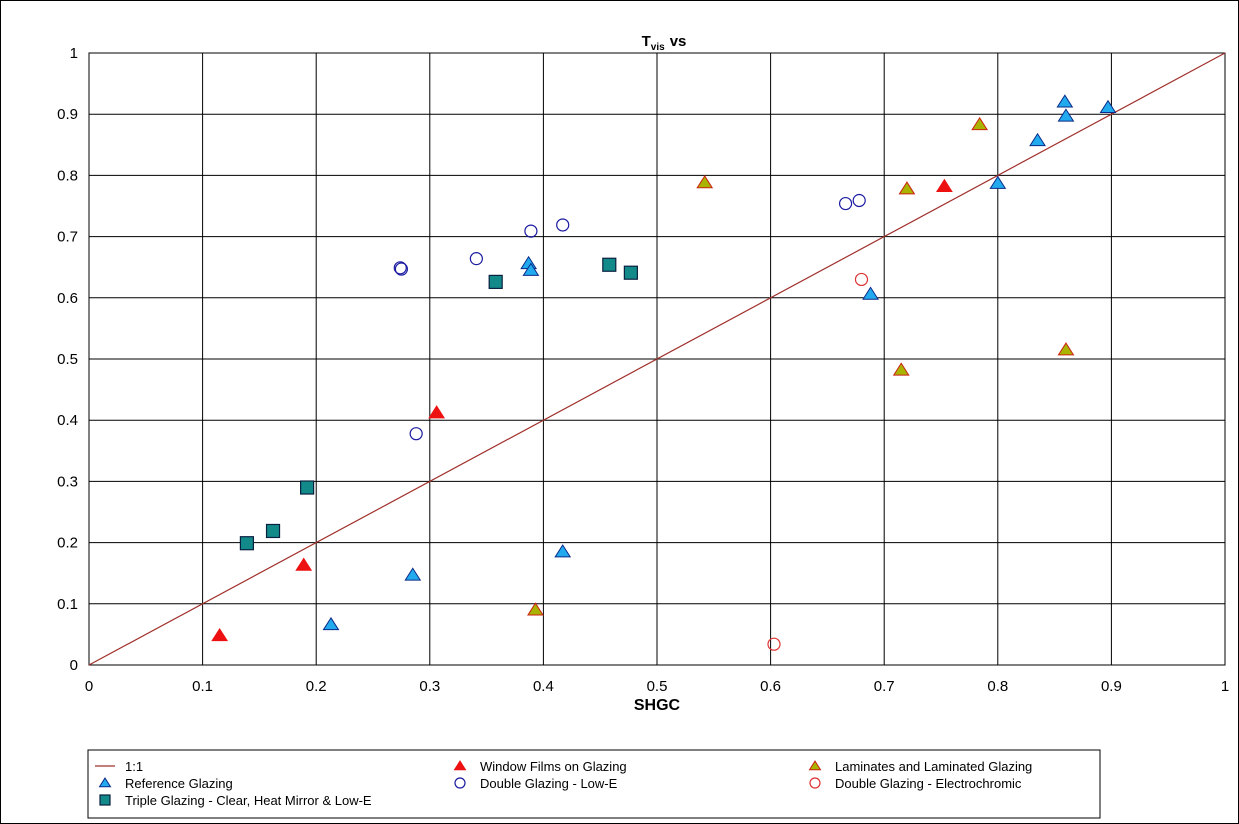 Image resolution: width=1239 pixels, height=824 pixels. I want to click on legend, so click(594, 784).